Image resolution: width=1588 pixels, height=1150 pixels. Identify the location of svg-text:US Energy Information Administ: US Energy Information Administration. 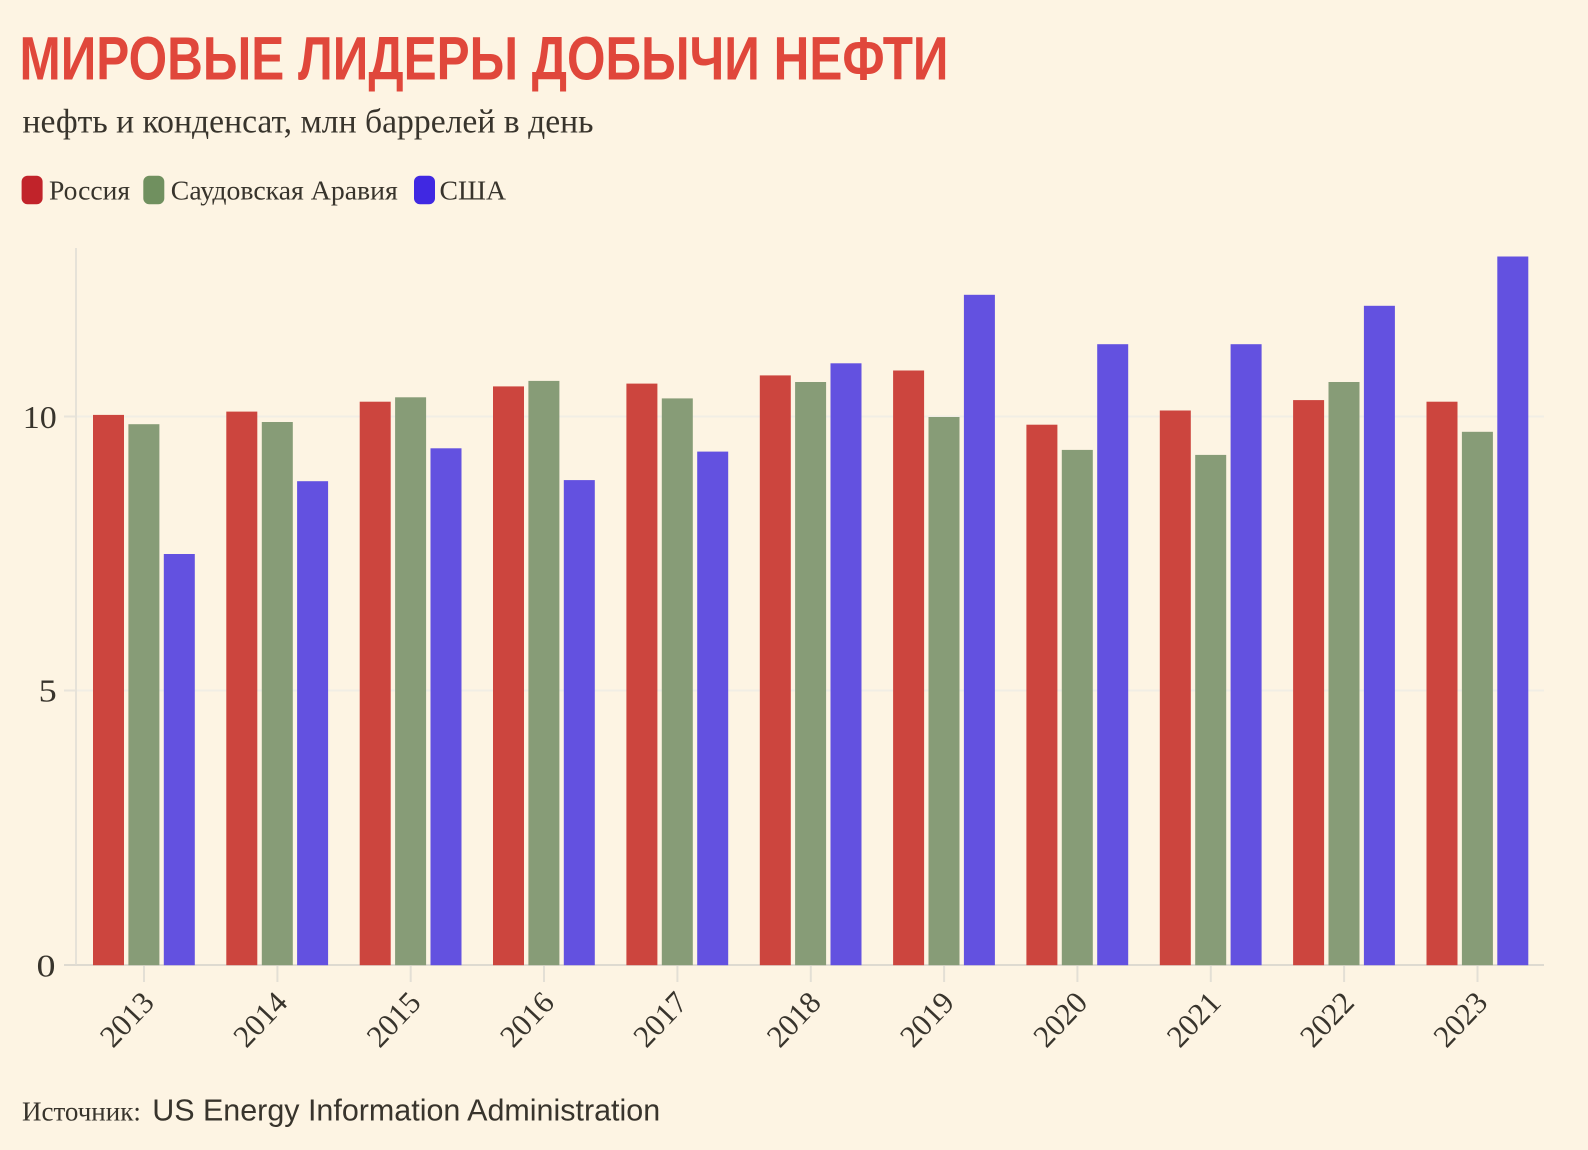
(406, 1111).